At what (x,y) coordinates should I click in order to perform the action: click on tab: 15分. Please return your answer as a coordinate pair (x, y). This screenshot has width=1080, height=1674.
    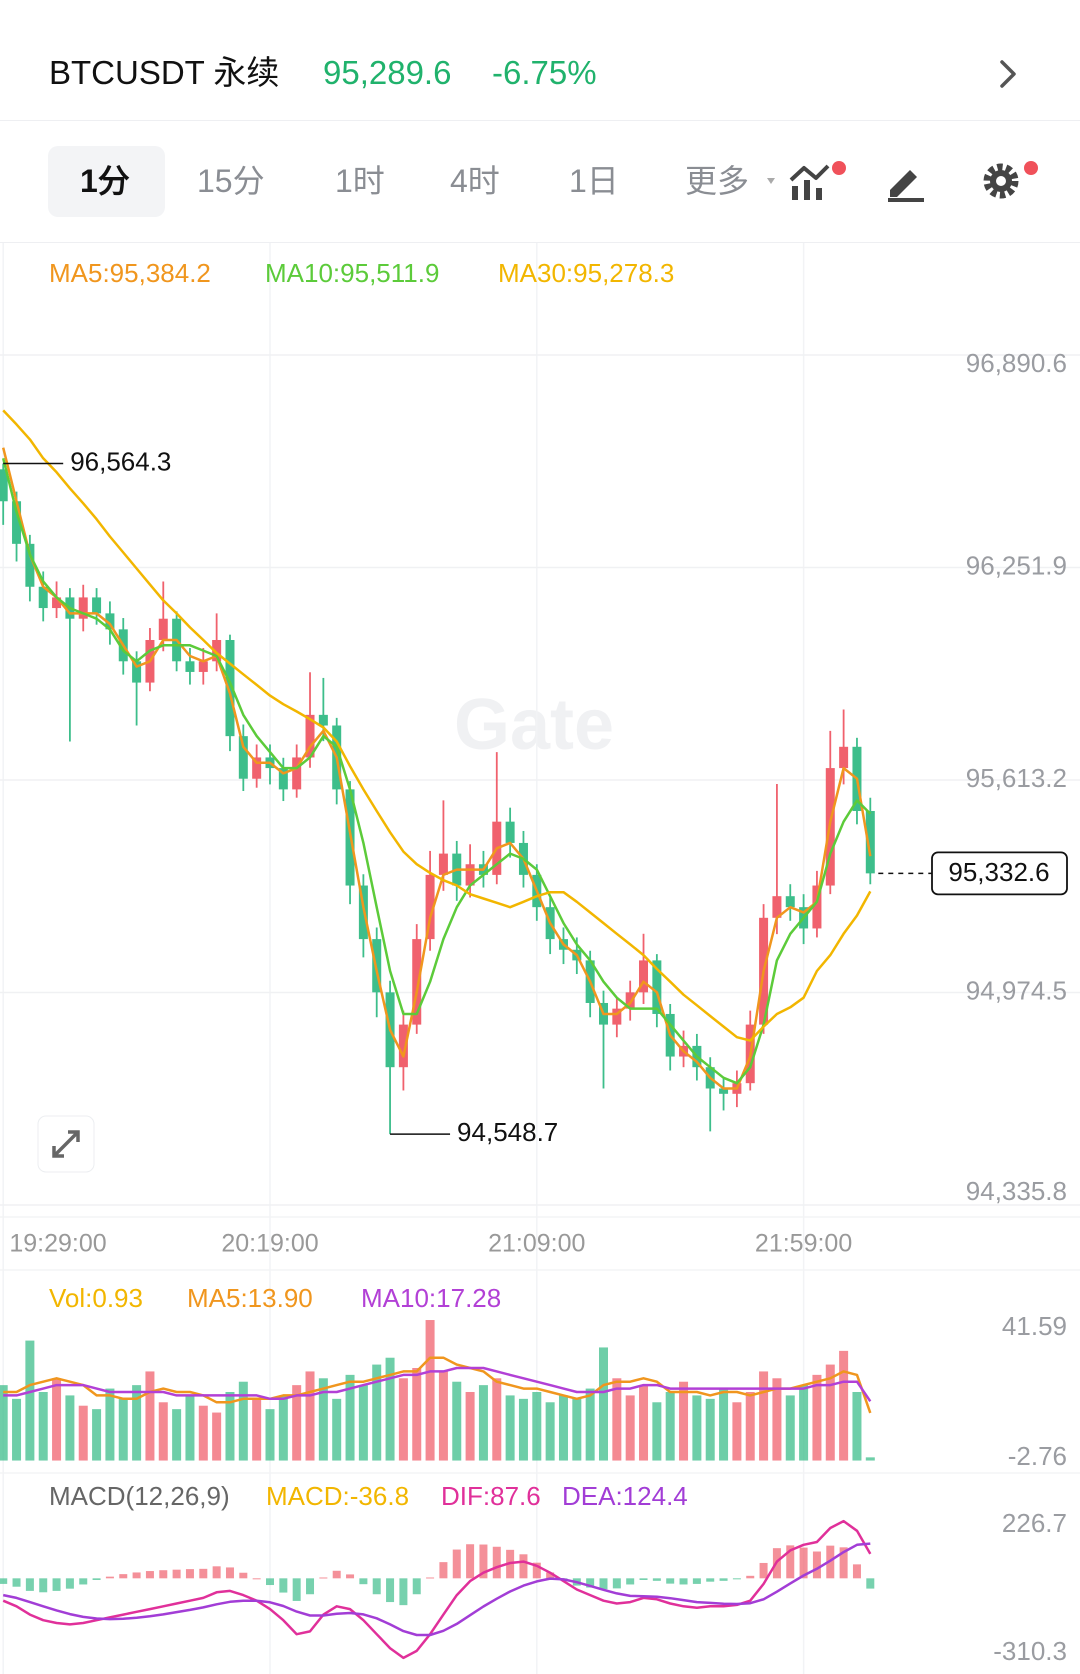
    Looking at the image, I should click on (231, 181).